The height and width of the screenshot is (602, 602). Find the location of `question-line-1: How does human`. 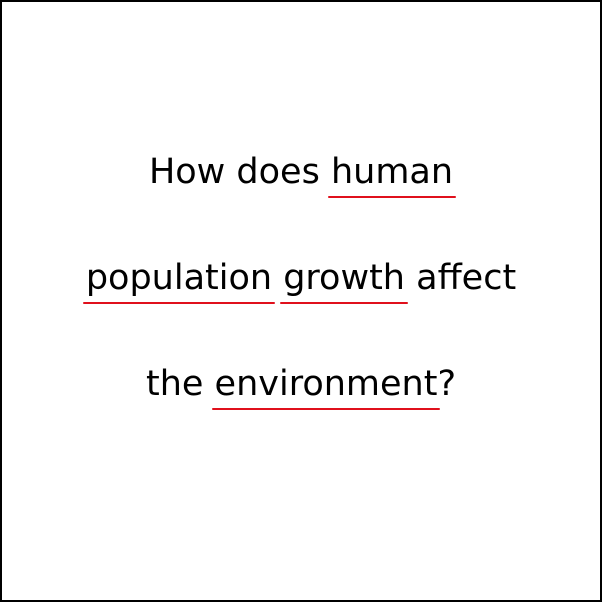

question-line-1: How does human is located at coordinates (301, 175).